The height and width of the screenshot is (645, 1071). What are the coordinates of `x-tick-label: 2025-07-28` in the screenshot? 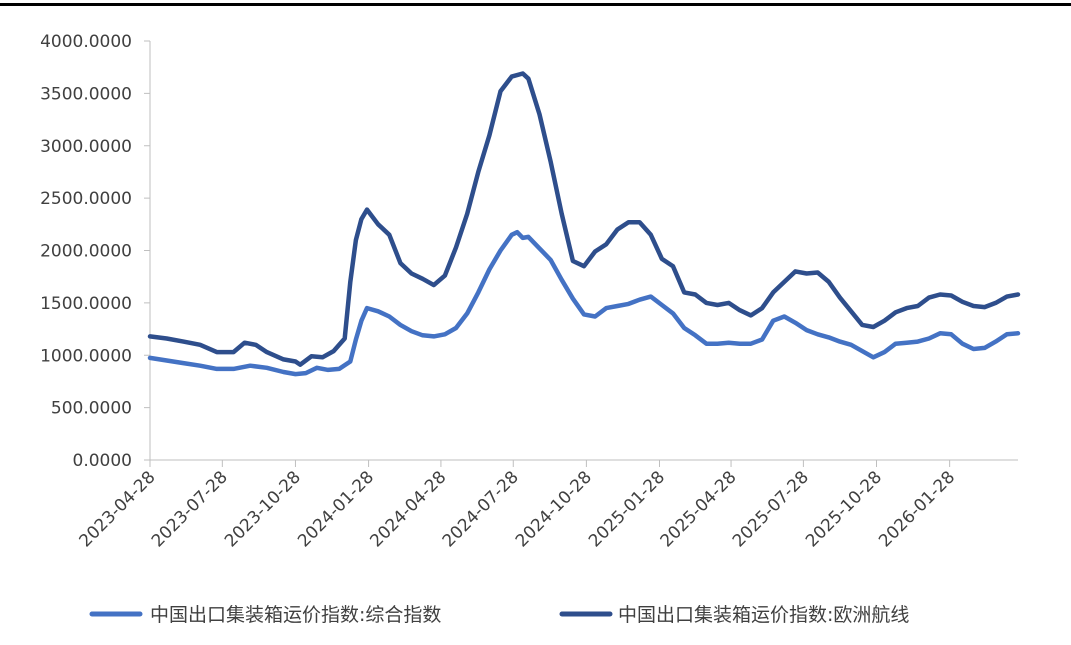 It's located at (771, 509).